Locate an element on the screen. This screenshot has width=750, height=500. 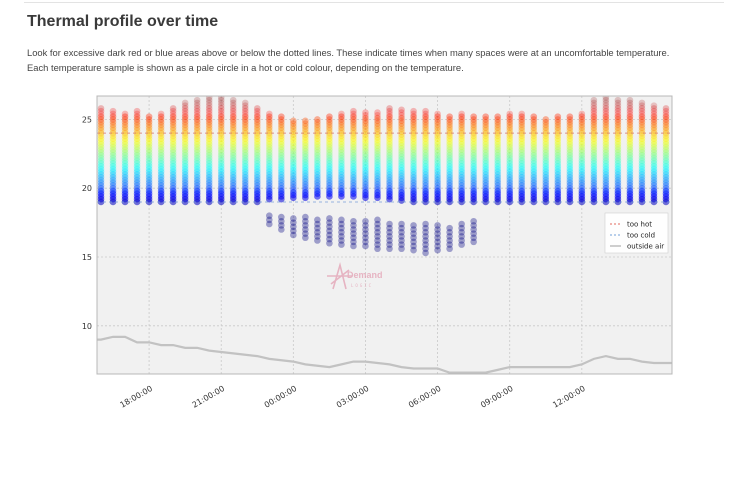
x-tick-label: 18:00:00 is located at coordinates (136, 397).